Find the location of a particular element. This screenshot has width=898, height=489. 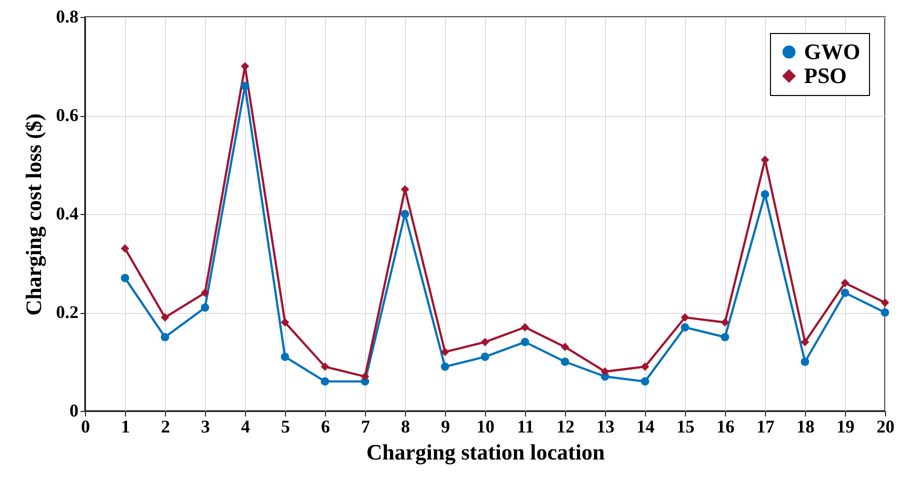

x-tick-label: 11 is located at coordinates (525, 426).